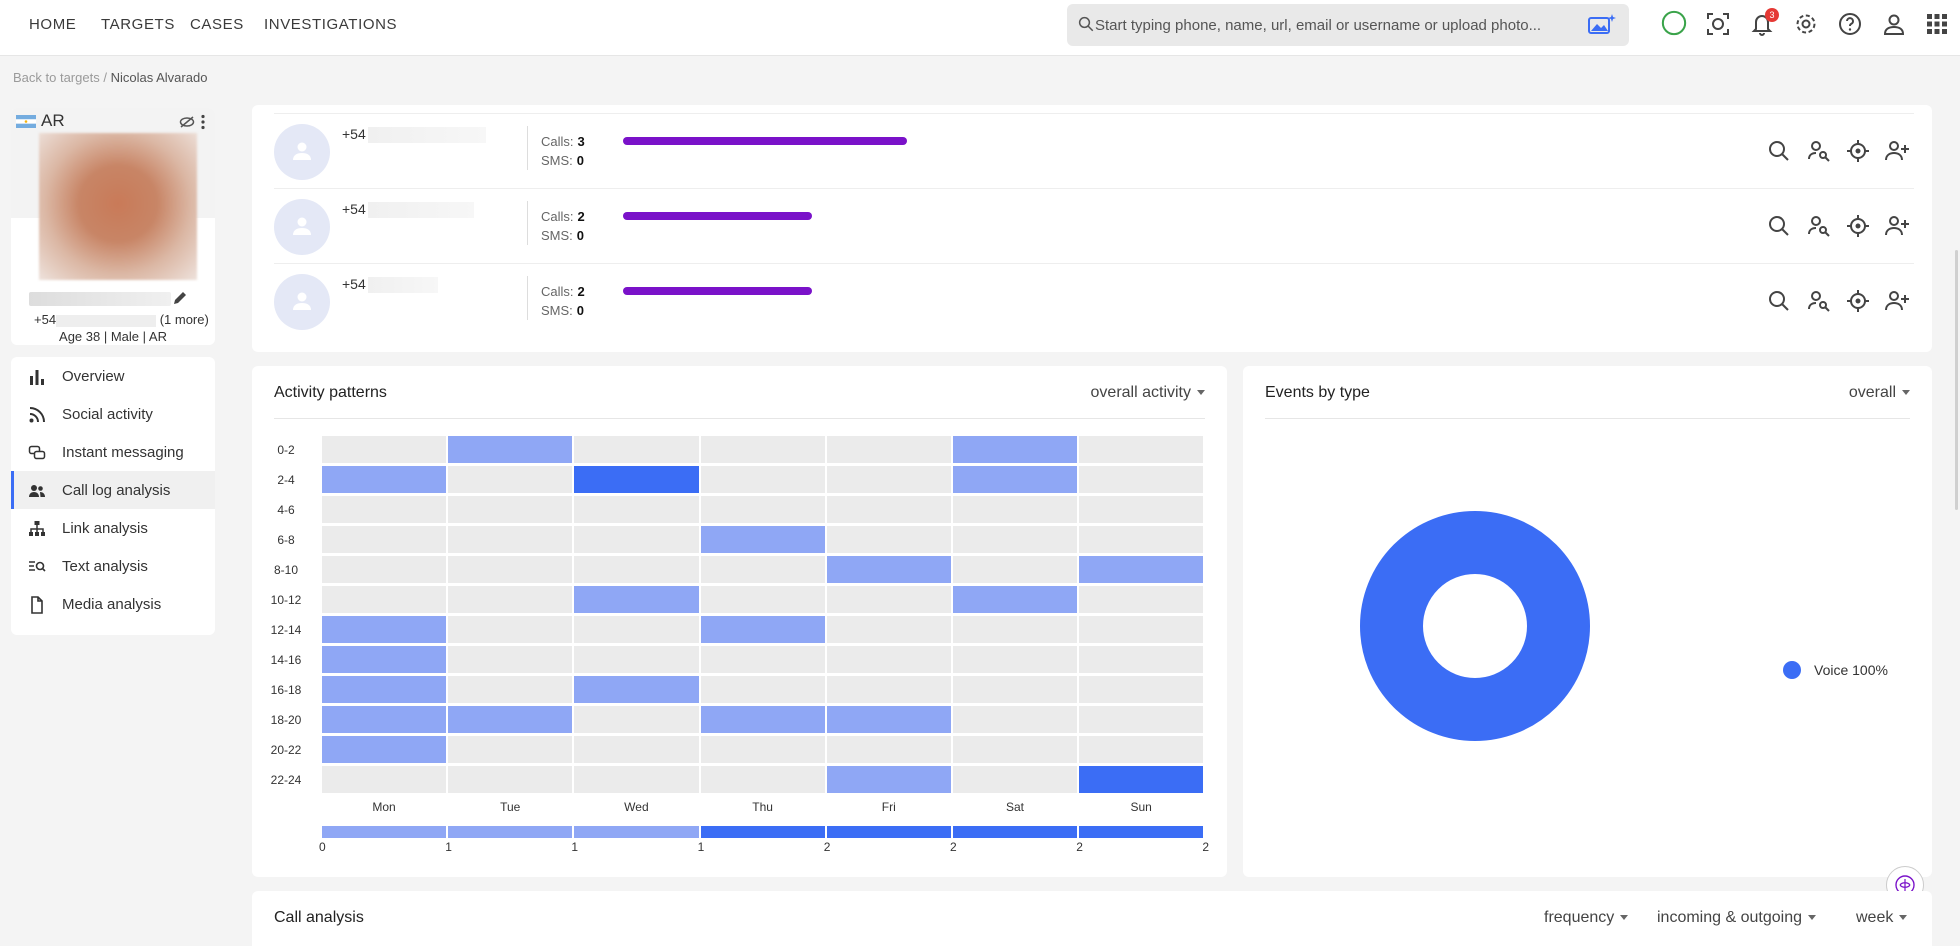 The height and width of the screenshot is (946, 1960). I want to click on nav-cases: CASES, so click(217, 24).